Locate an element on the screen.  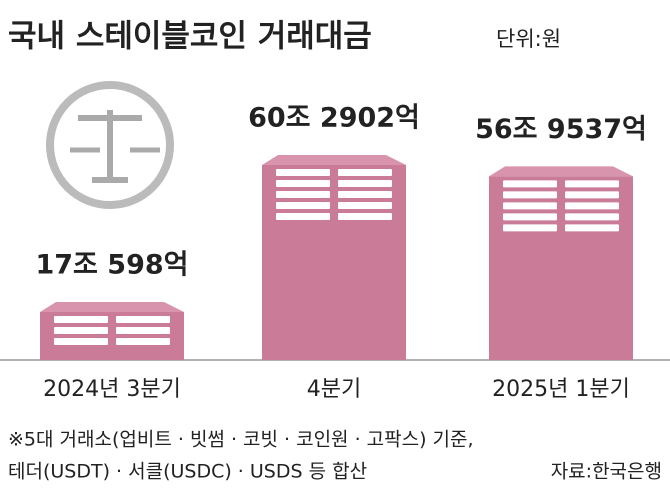
x-tick-label: 2024년 3분기 is located at coordinates (112, 389).